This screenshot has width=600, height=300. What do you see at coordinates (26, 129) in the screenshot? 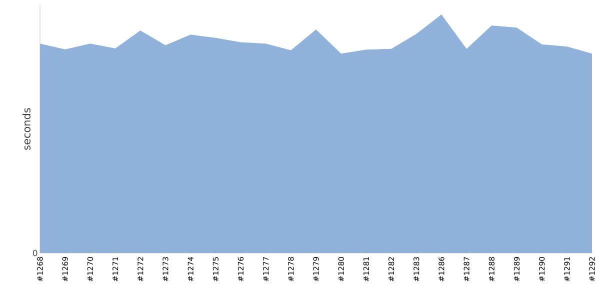
I see `y-axis-title: seconds` at bounding box center [26, 129].